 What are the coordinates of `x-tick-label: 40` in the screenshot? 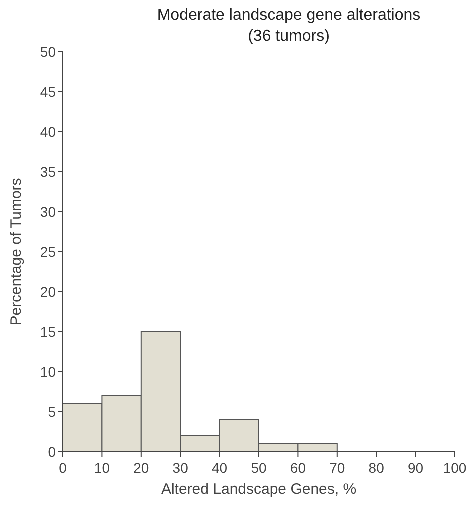 It's located at (220, 468).